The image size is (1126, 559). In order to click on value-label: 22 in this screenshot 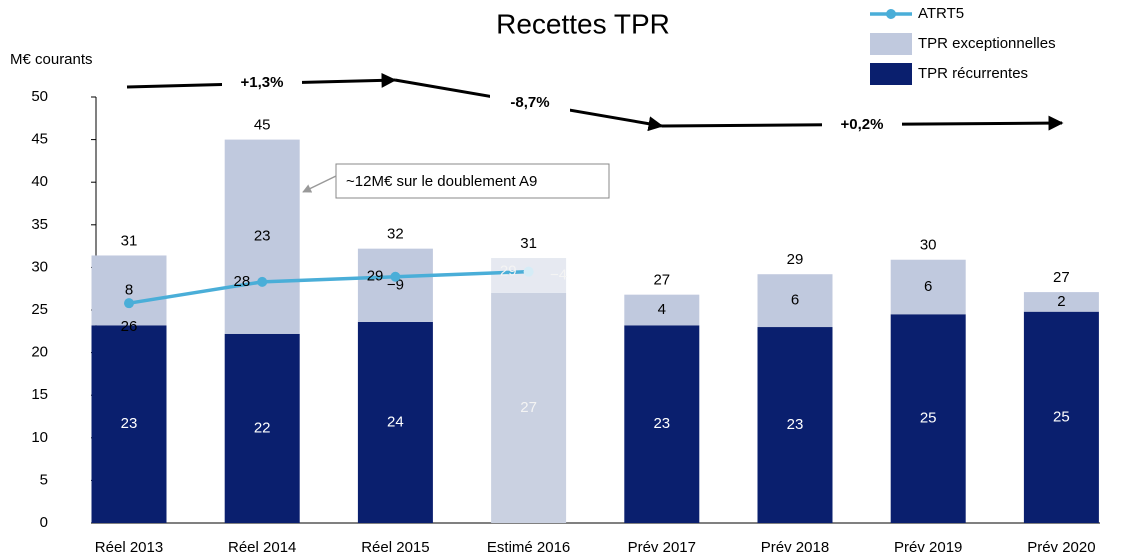, I will do `click(262, 427)`.